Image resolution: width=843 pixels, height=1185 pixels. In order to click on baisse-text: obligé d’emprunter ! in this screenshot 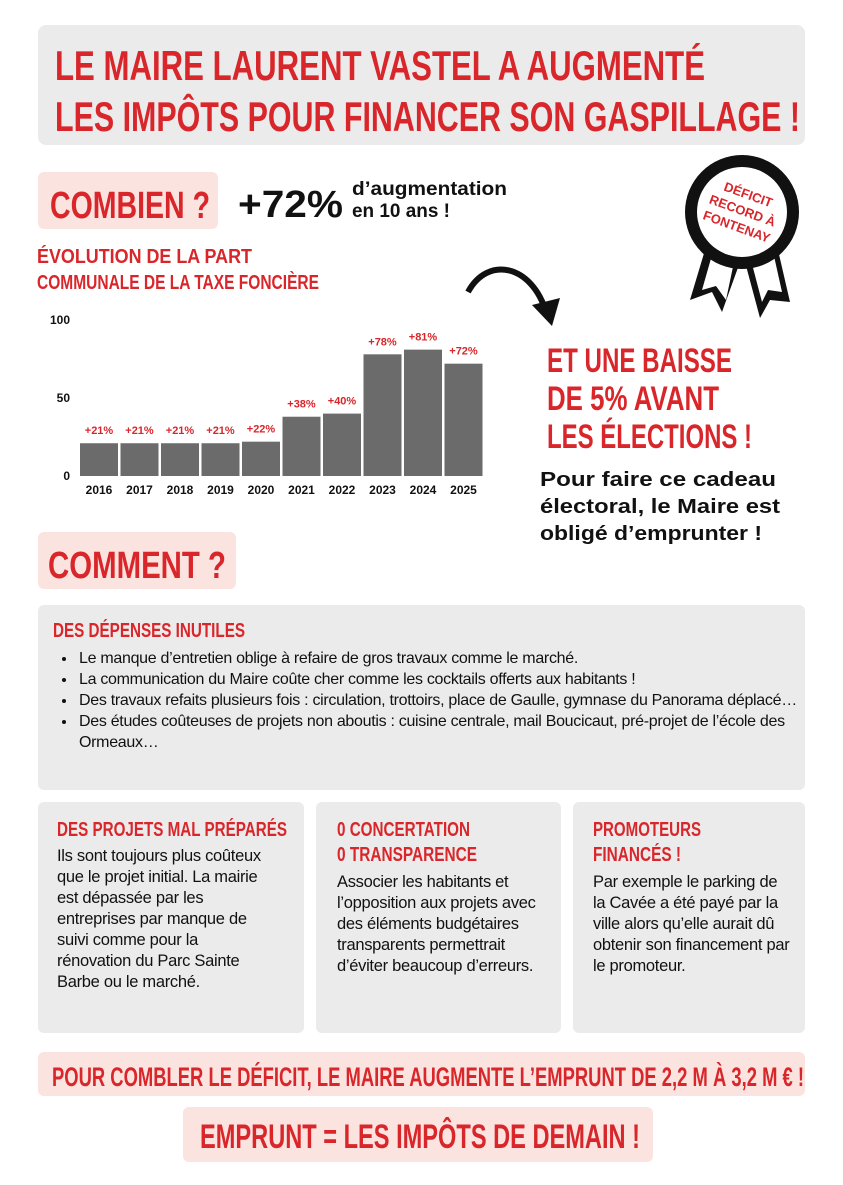, I will do `click(651, 534)`.